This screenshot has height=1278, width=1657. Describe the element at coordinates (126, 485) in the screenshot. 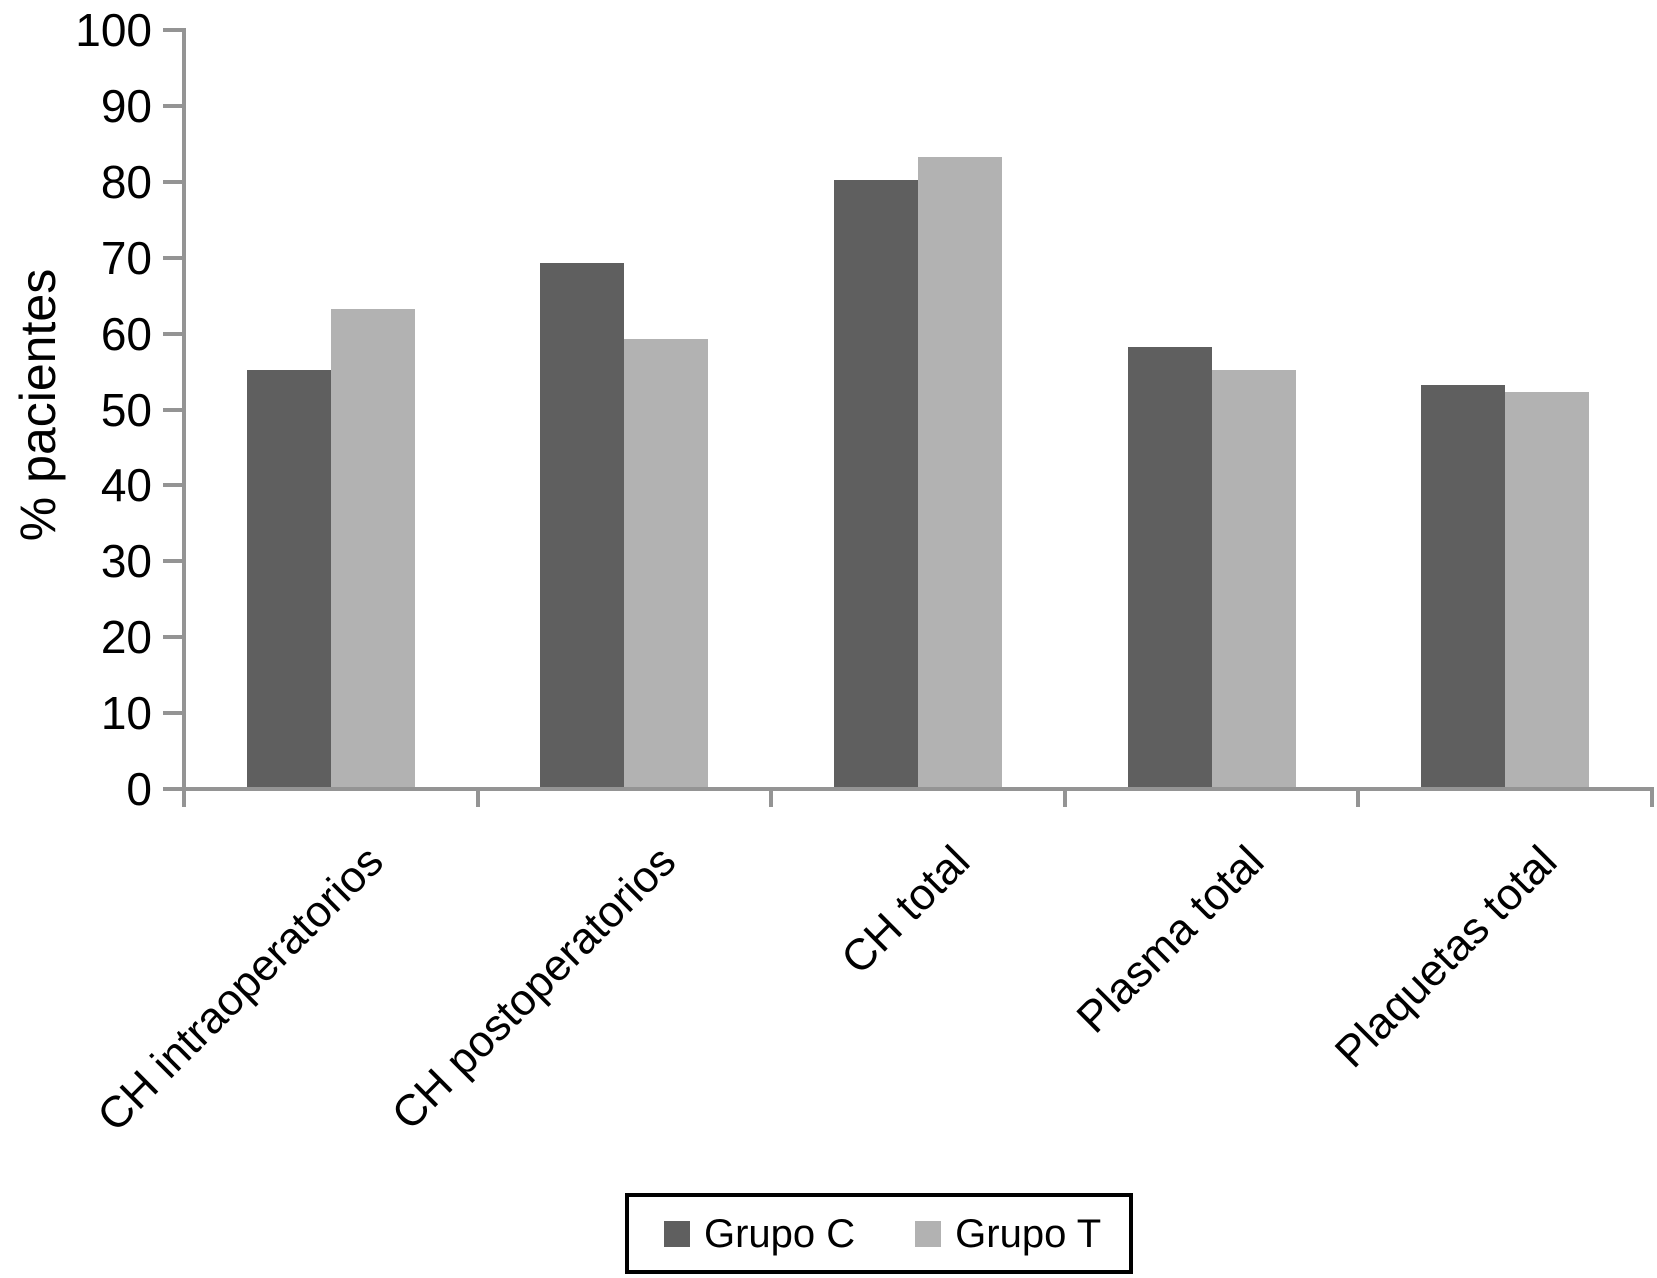

I see `y-tick-label: 40` at that location.